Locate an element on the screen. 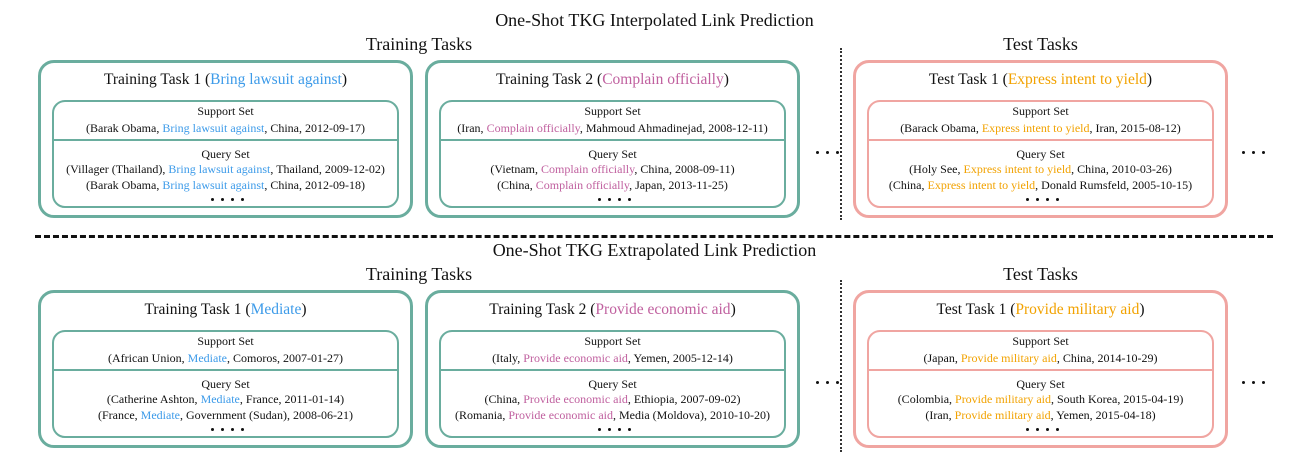  task-title: Training Task 1 (Bring lawsuit against) is located at coordinates (225, 80).